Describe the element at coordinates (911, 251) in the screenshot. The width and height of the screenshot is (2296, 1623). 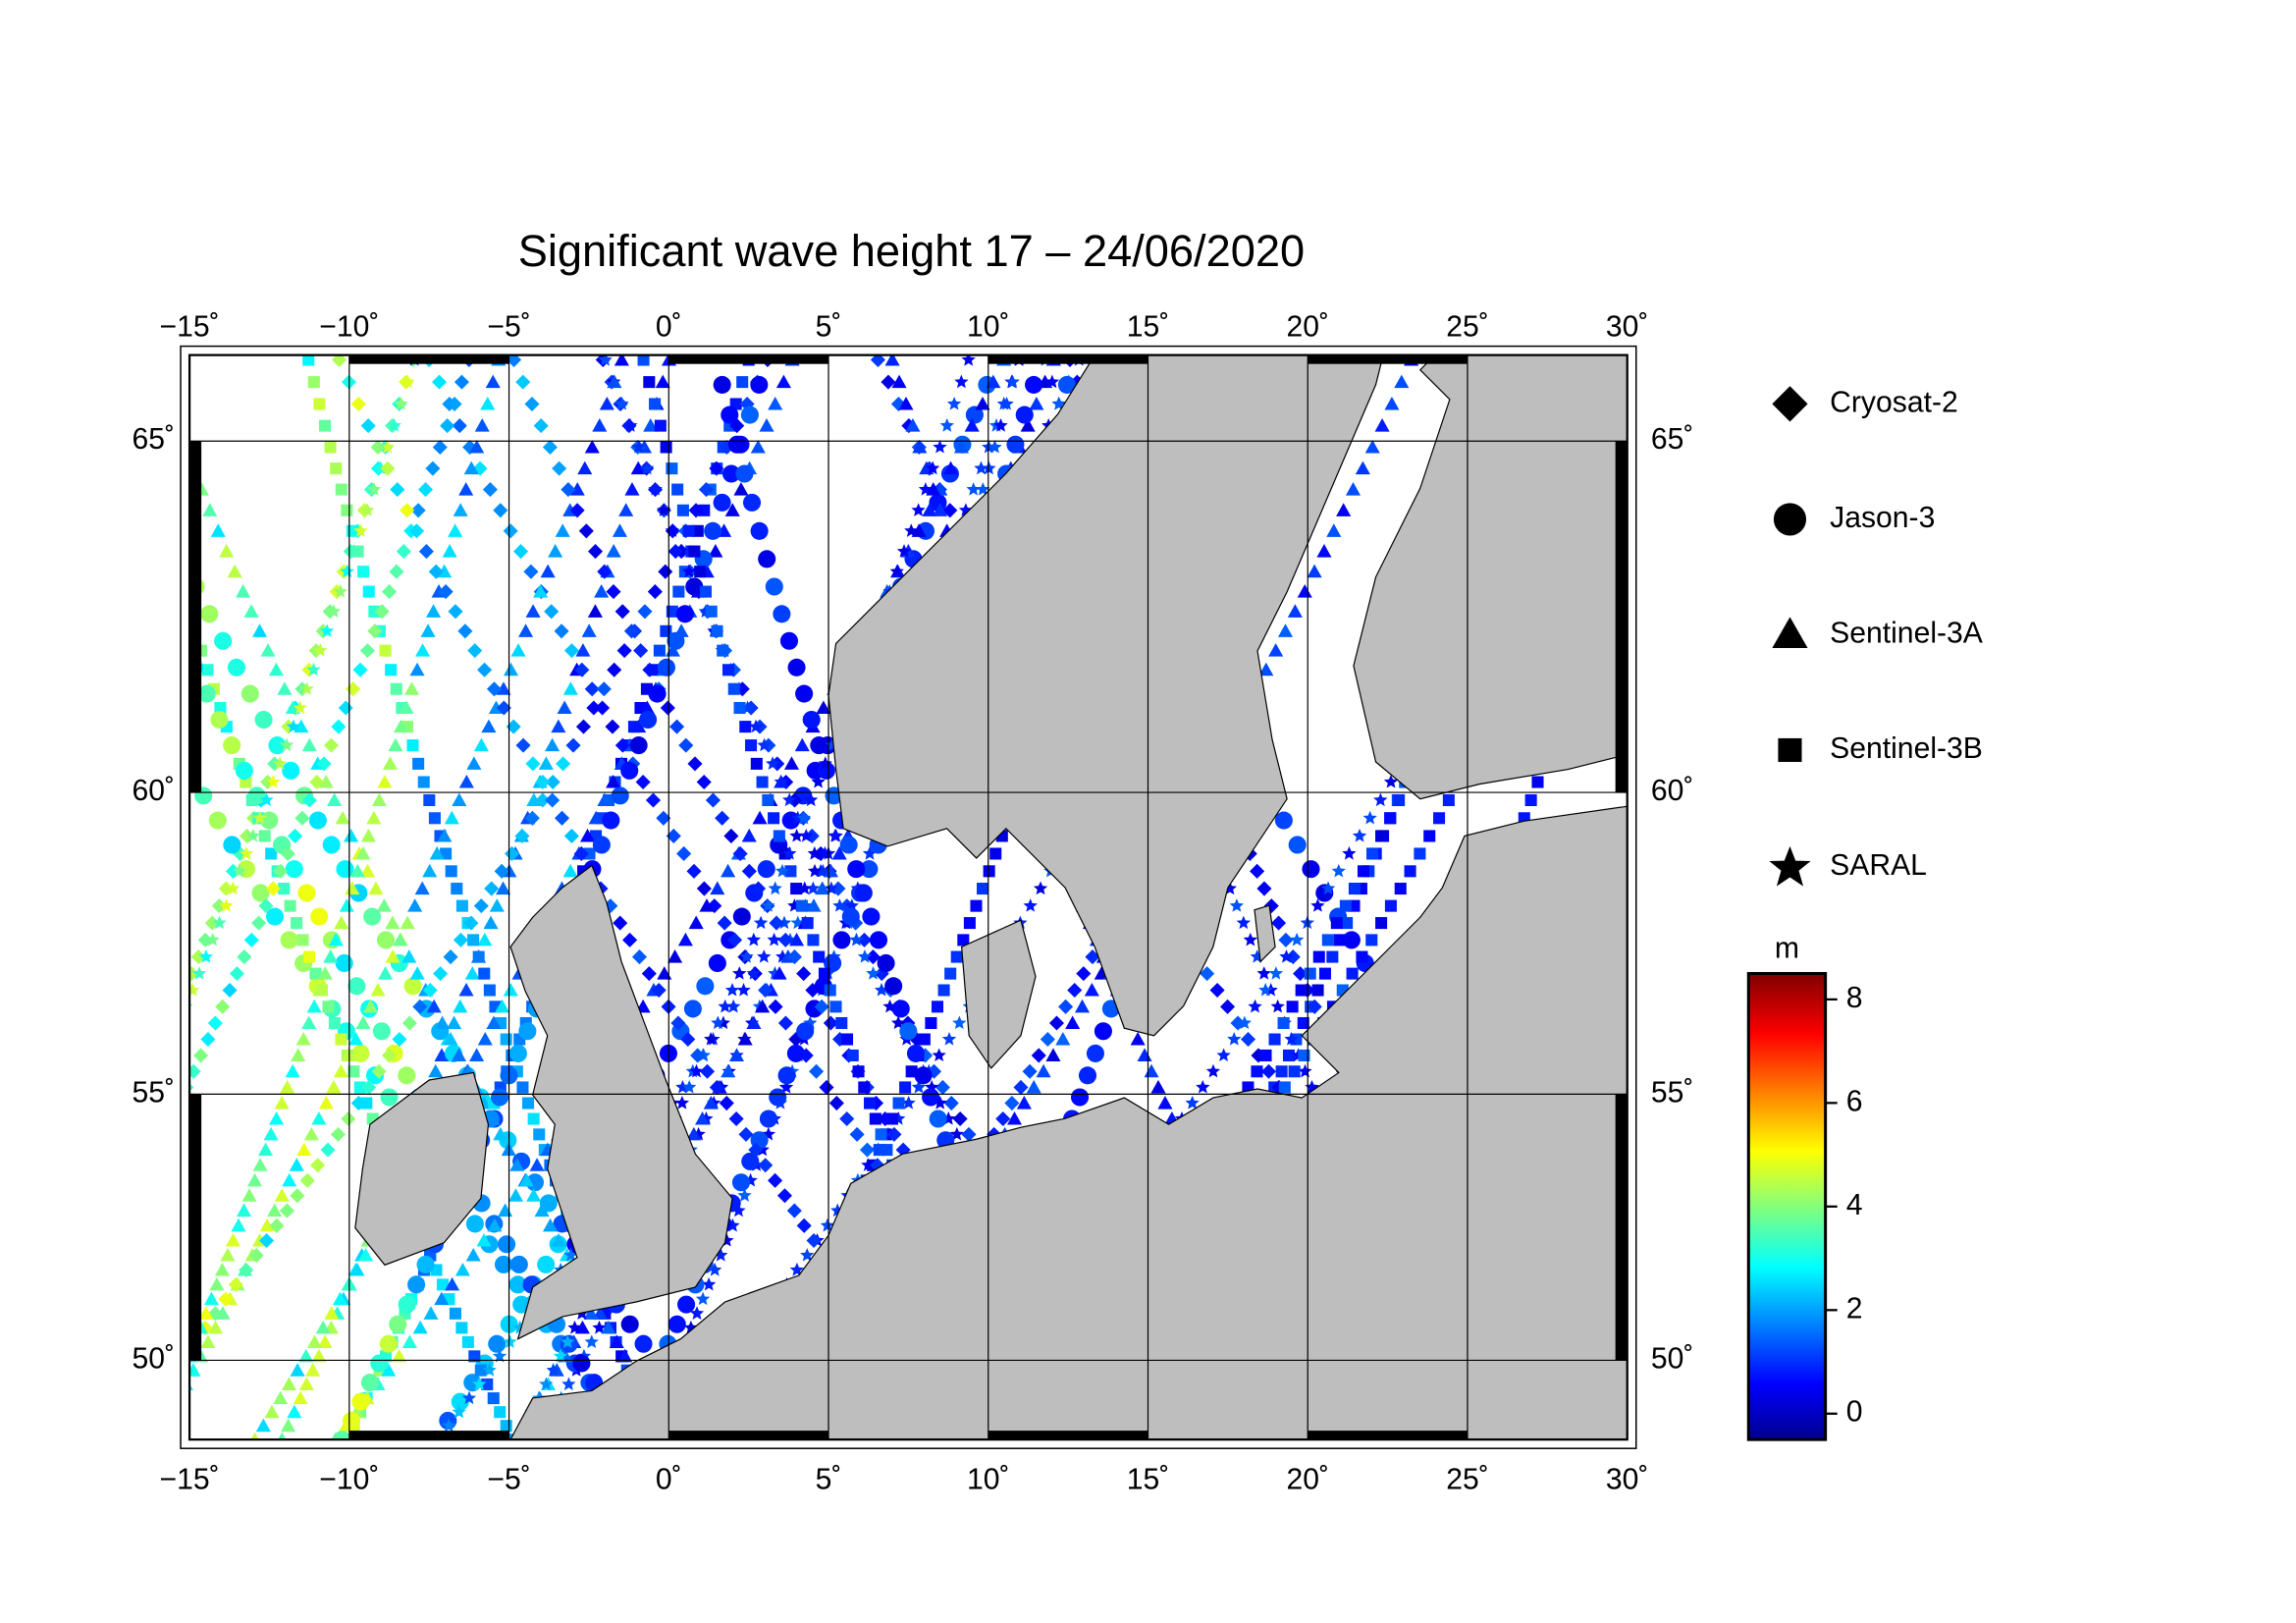
I see `chart-title: Significant wave height 17 – 24/06/2020` at that location.